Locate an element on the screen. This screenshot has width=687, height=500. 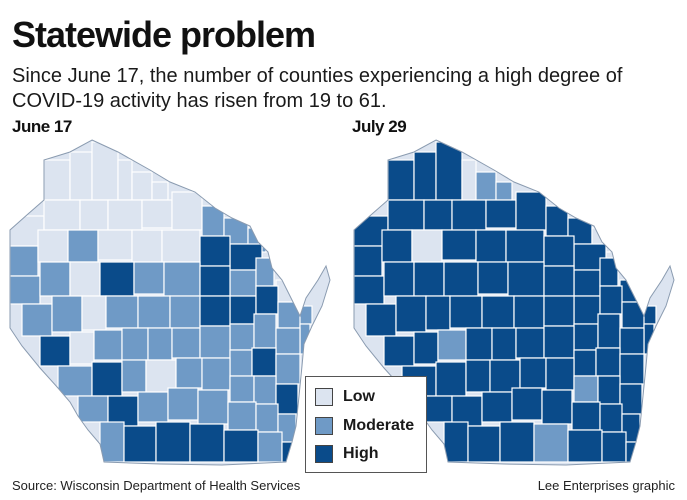
chart-title: Statewide problem is located at coordinates (164, 34).